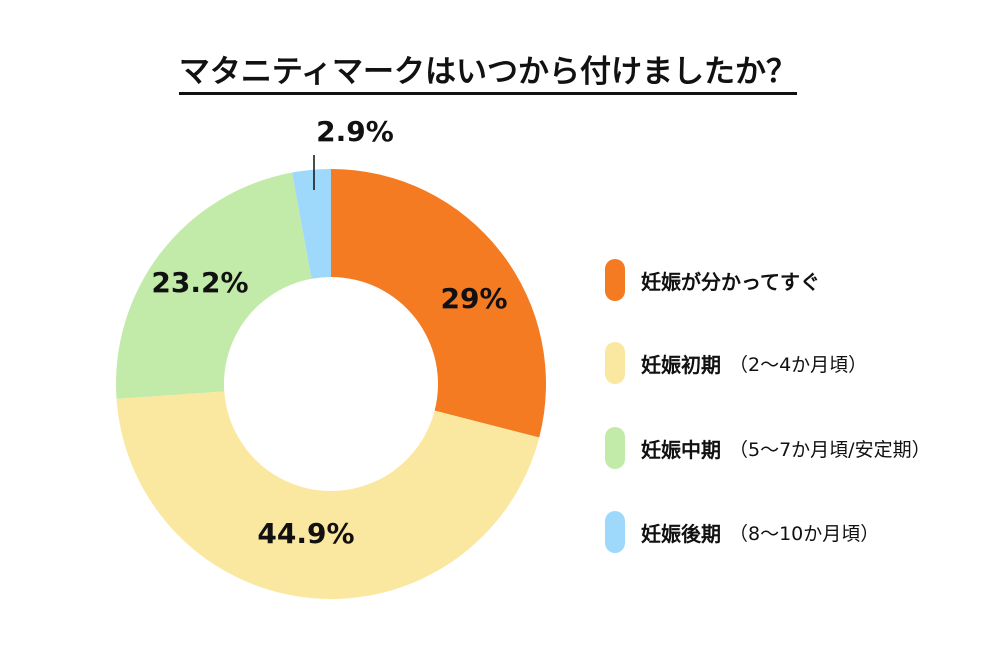 Image resolution: width=1000 pixels, height=670 pixels. I want to click on data-label: 23.2%, so click(199, 282).